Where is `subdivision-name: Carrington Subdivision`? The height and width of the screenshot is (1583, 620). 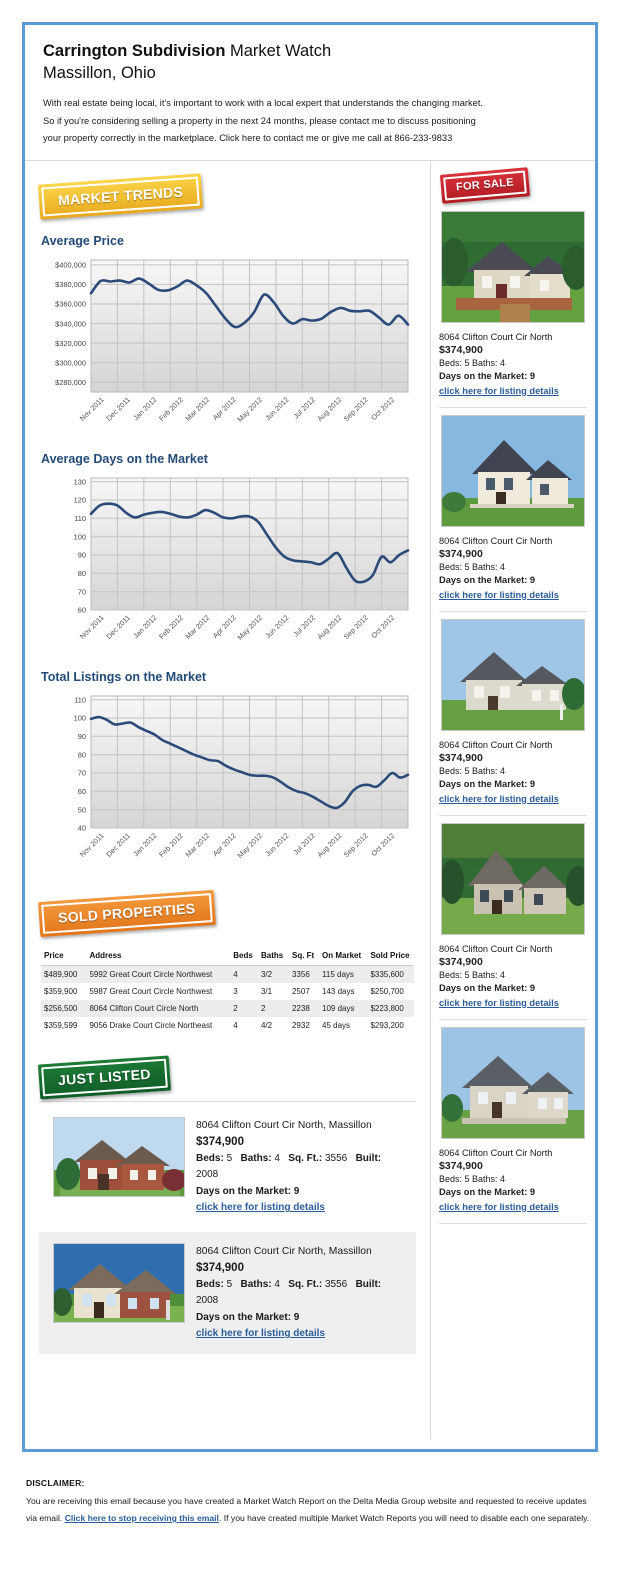 subdivision-name: Carrington Subdivision is located at coordinates (134, 51).